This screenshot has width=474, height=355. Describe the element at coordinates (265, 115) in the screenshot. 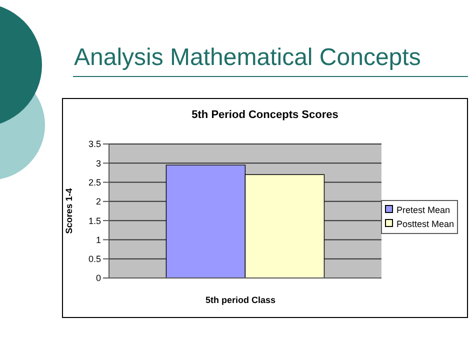

I see `chart-subtitle: 5th Period Concepts Scores` at that location.